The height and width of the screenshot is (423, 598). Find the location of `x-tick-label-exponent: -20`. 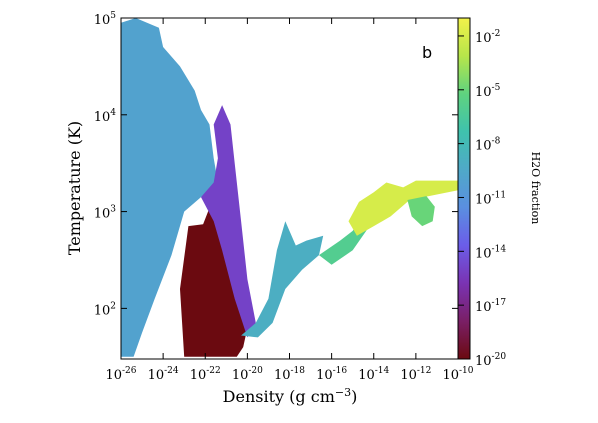

x-tick-label-exponent: -20 is located at coordinates (255, 371).